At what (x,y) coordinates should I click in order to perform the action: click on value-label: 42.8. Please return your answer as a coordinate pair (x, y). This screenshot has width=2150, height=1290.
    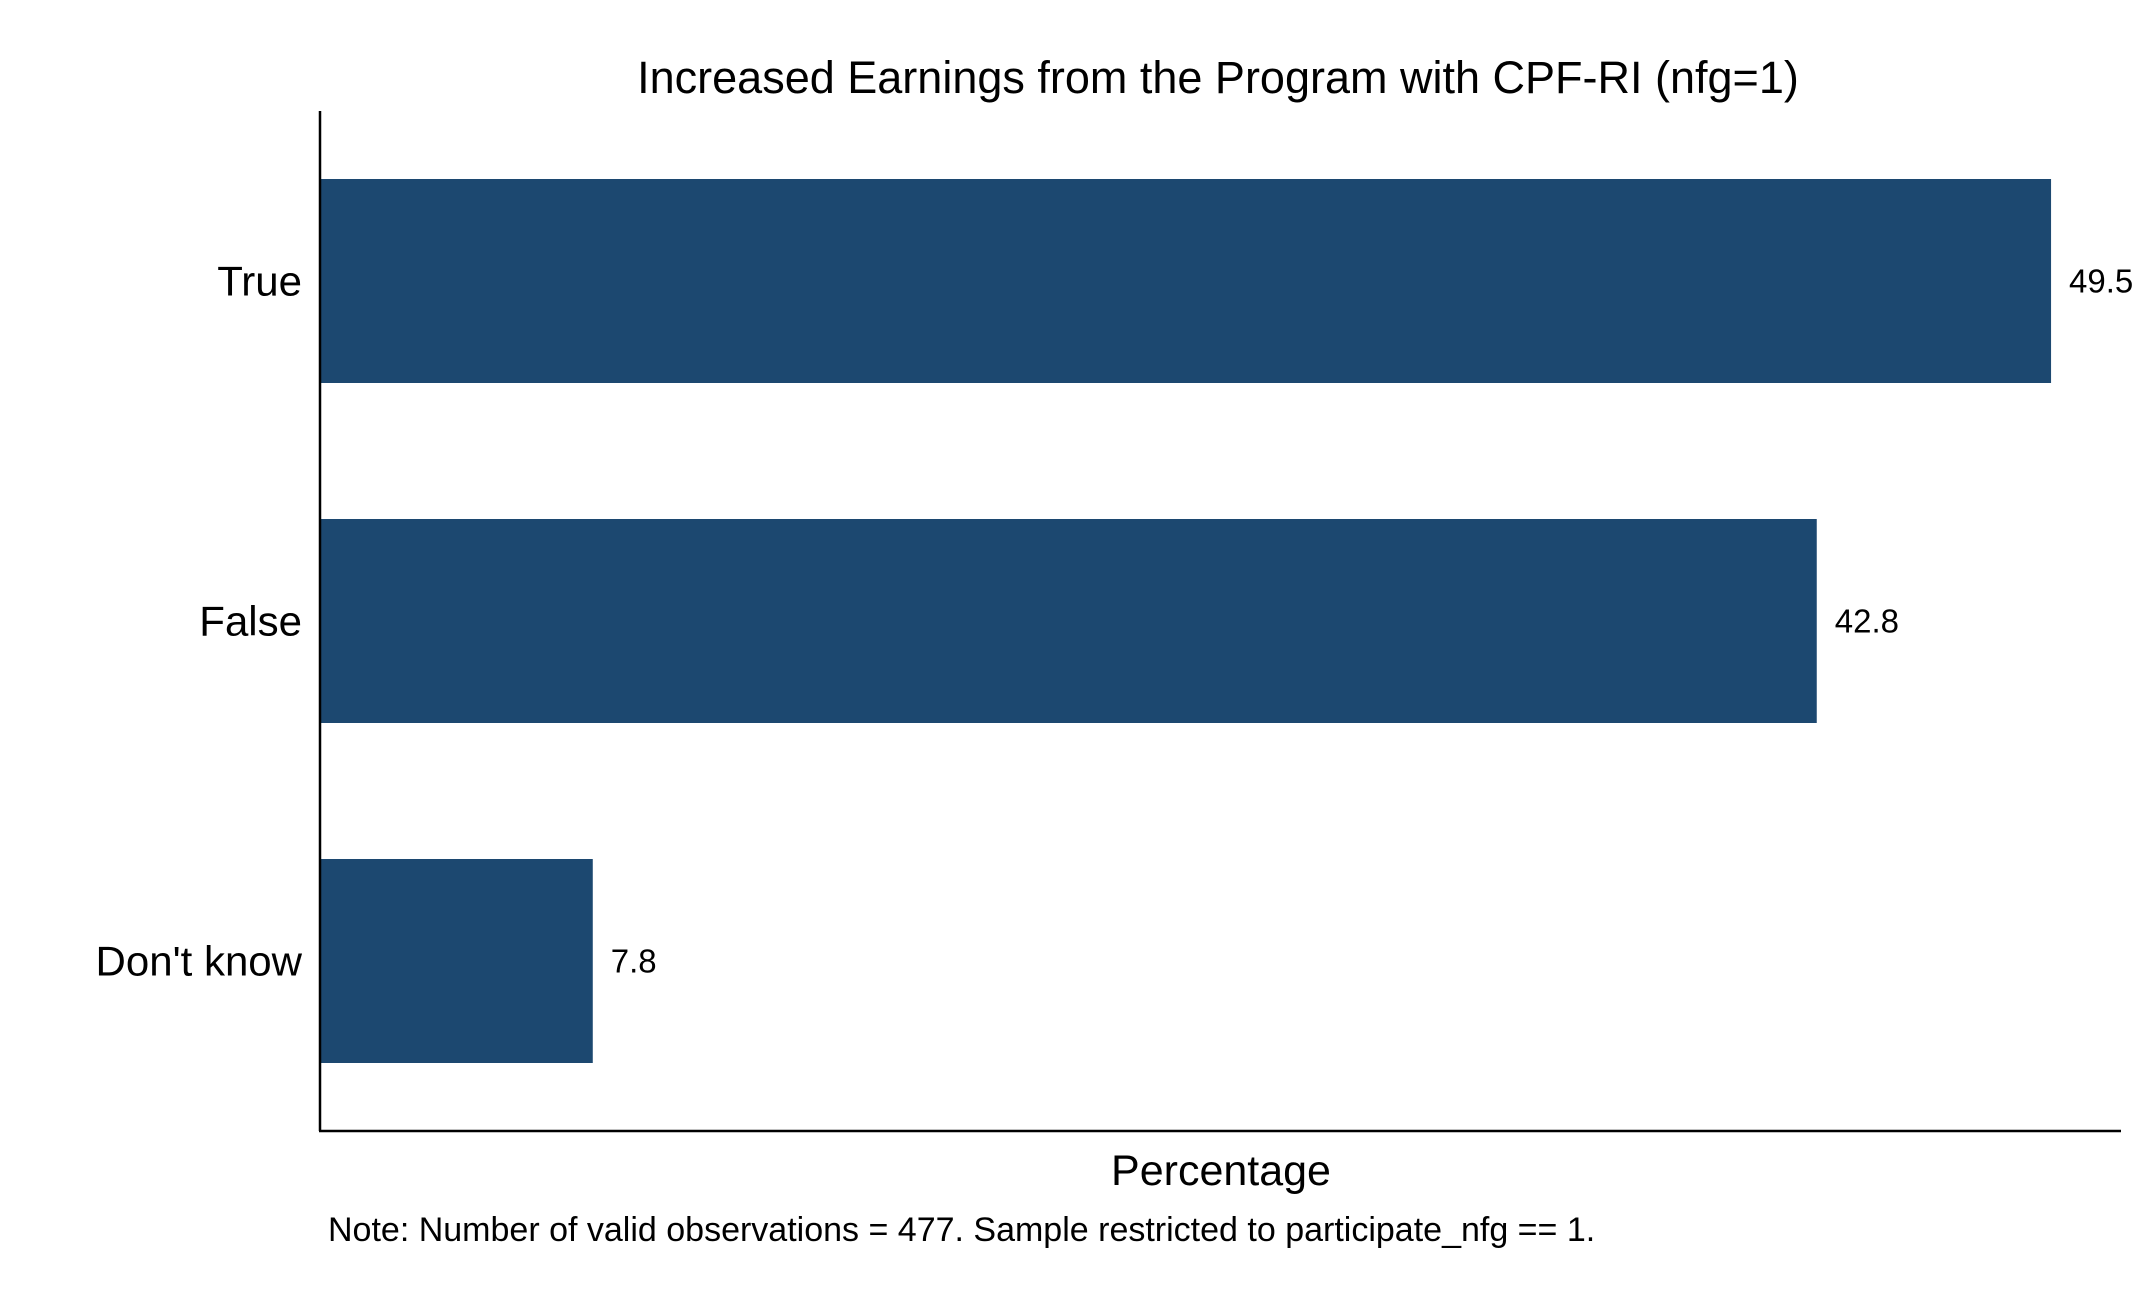
    Looking at the image, I should click on (1867, 621).